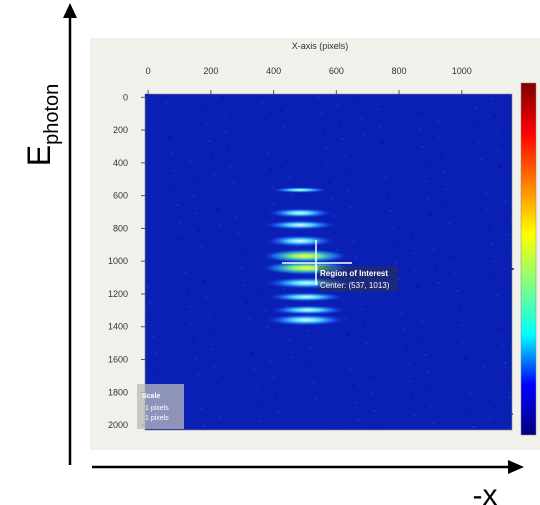 This screenshot has height=505, width=540. I want to click on y-arrow-label: Ephoton, so click(42, 125).